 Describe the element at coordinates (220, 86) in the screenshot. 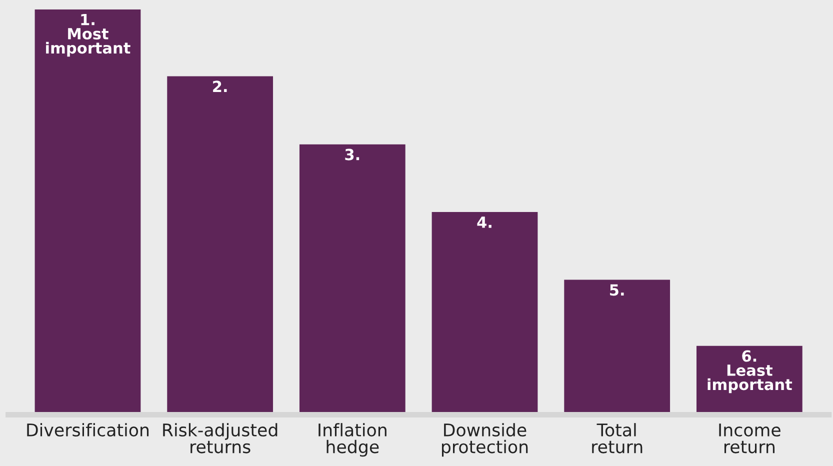

I see `annotation: 2.` at that location.